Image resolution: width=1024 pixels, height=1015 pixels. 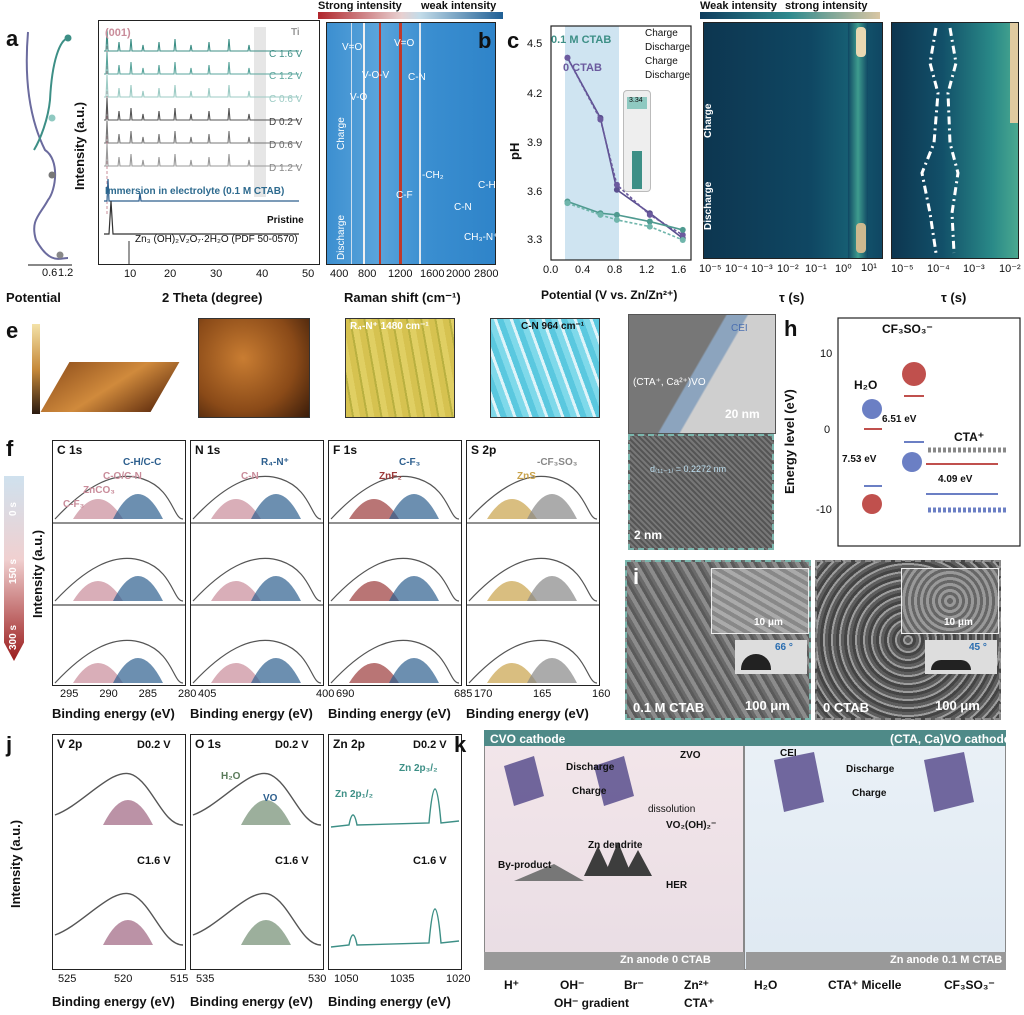 What do you see at coordinates (70, 450) in the screenshot?
I see `xps-f-title: C 1s` at bounding box center [70, 450].